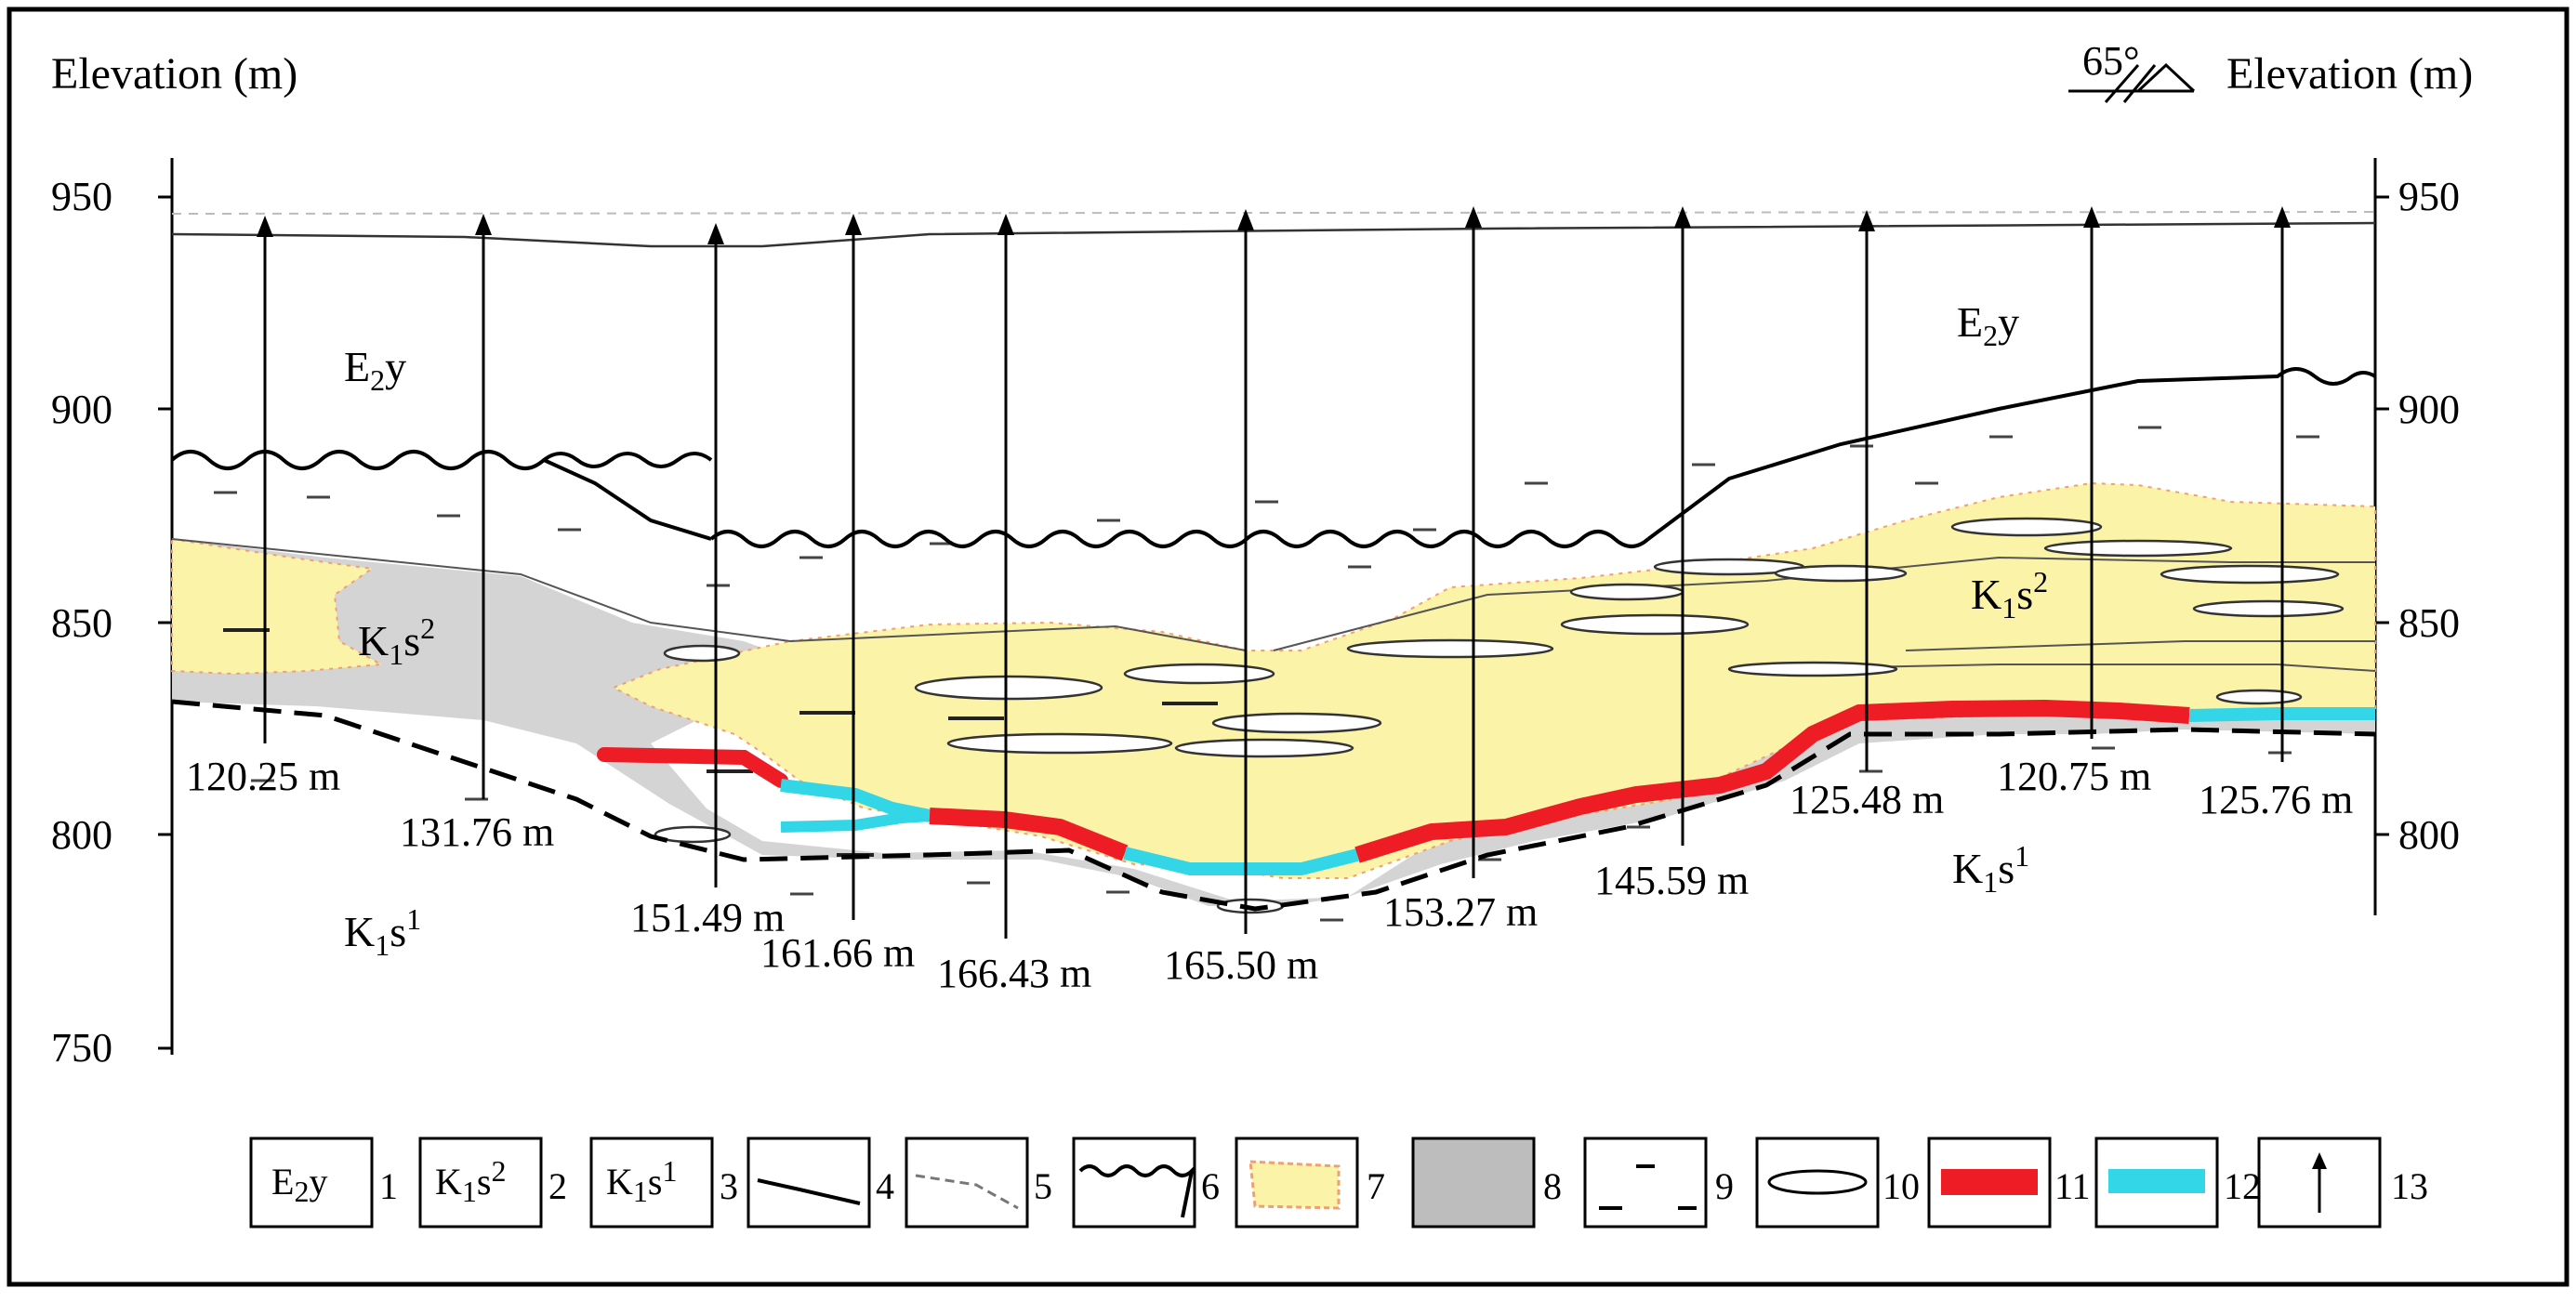 Image resolution: width=2576 pixels, height=1301 pixels. I want to click on legend-number: 6, so click(1210, 1186).